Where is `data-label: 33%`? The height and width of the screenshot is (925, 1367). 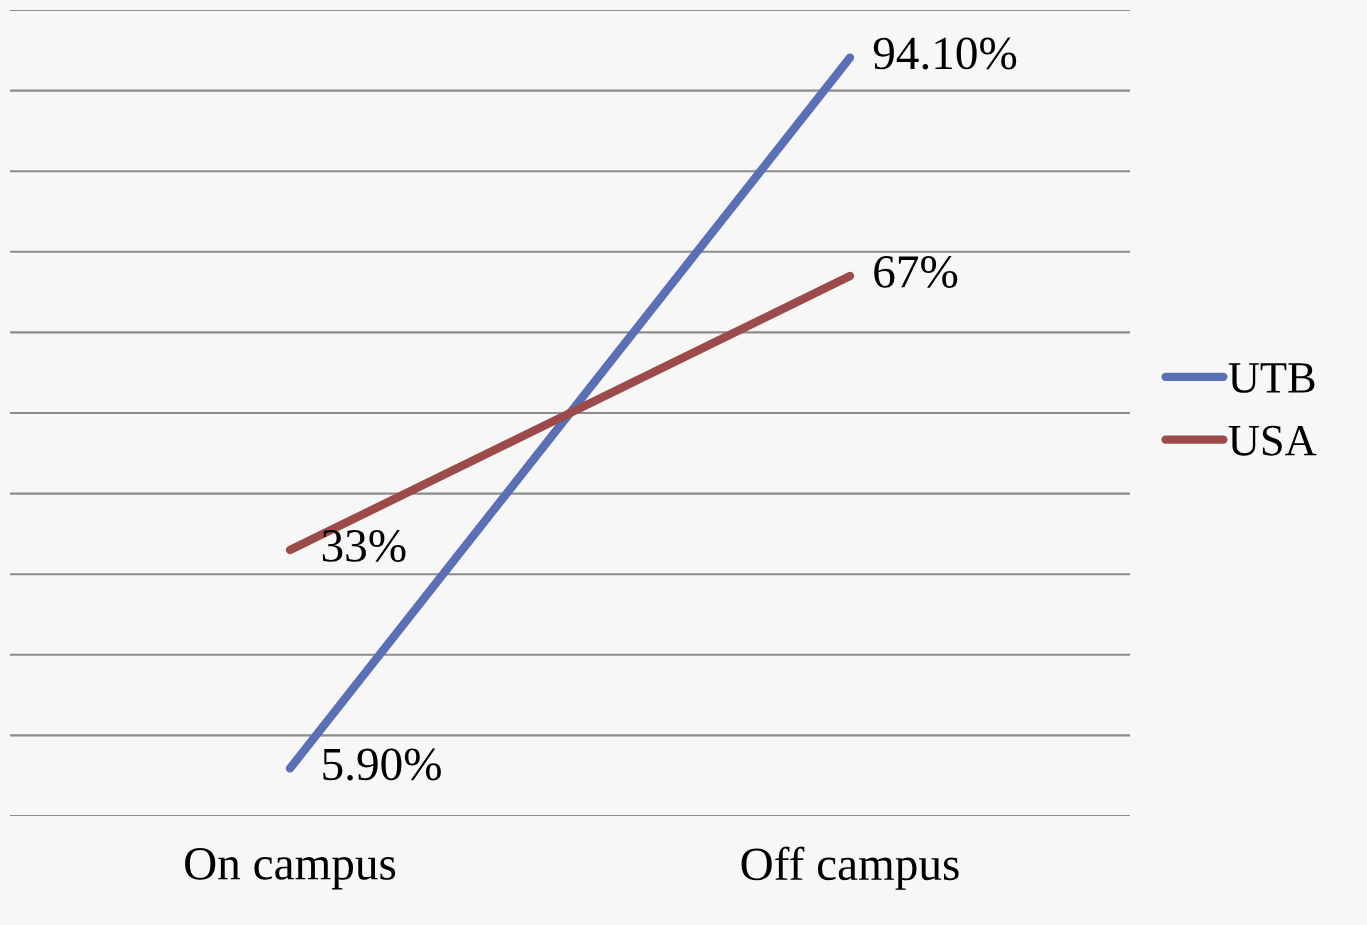 data-label: 33% is located at coordinates (364, 545).